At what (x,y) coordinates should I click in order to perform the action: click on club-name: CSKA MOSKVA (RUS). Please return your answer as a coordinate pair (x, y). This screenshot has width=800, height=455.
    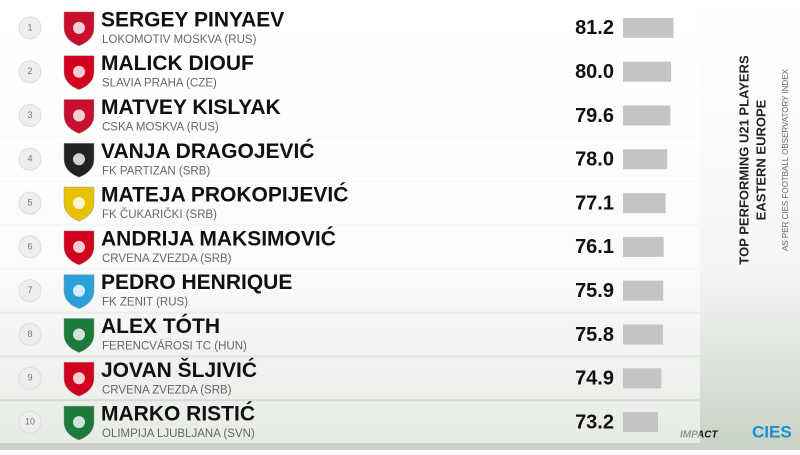
    Looking at the image, I should click on (160, 128).